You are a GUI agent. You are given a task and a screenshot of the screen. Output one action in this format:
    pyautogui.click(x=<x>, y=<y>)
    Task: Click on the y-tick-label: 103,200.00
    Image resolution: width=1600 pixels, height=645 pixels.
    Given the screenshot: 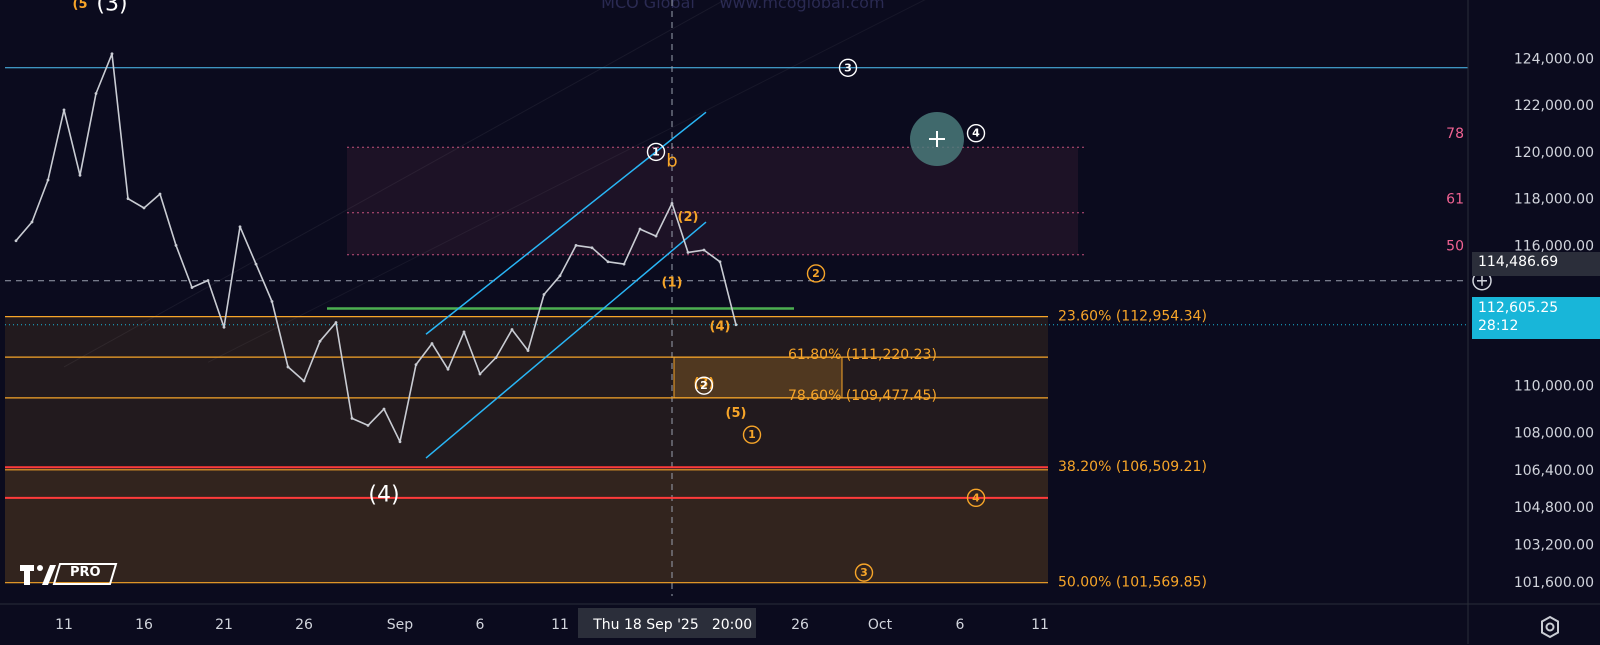 What is the action you would take?
    pyautogui.click(x=1554, y=546)
    